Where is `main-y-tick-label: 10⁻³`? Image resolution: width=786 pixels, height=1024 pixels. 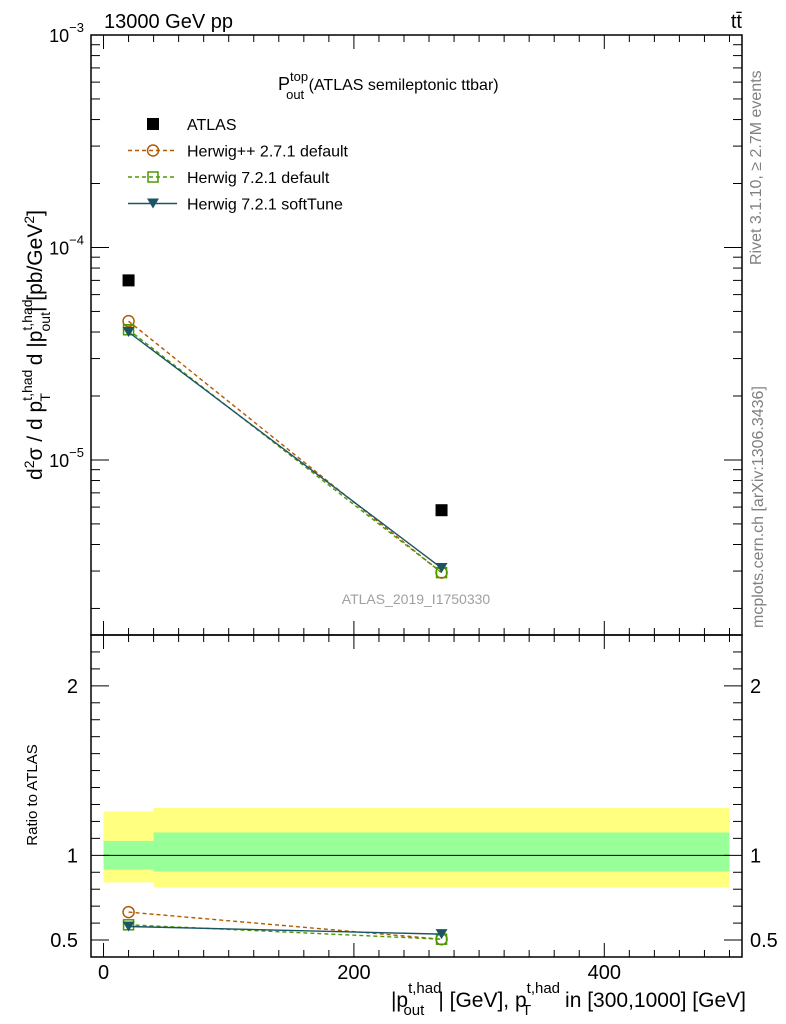 main-y-tick-label: 10⁻³ is located at coordinates (66, 33).